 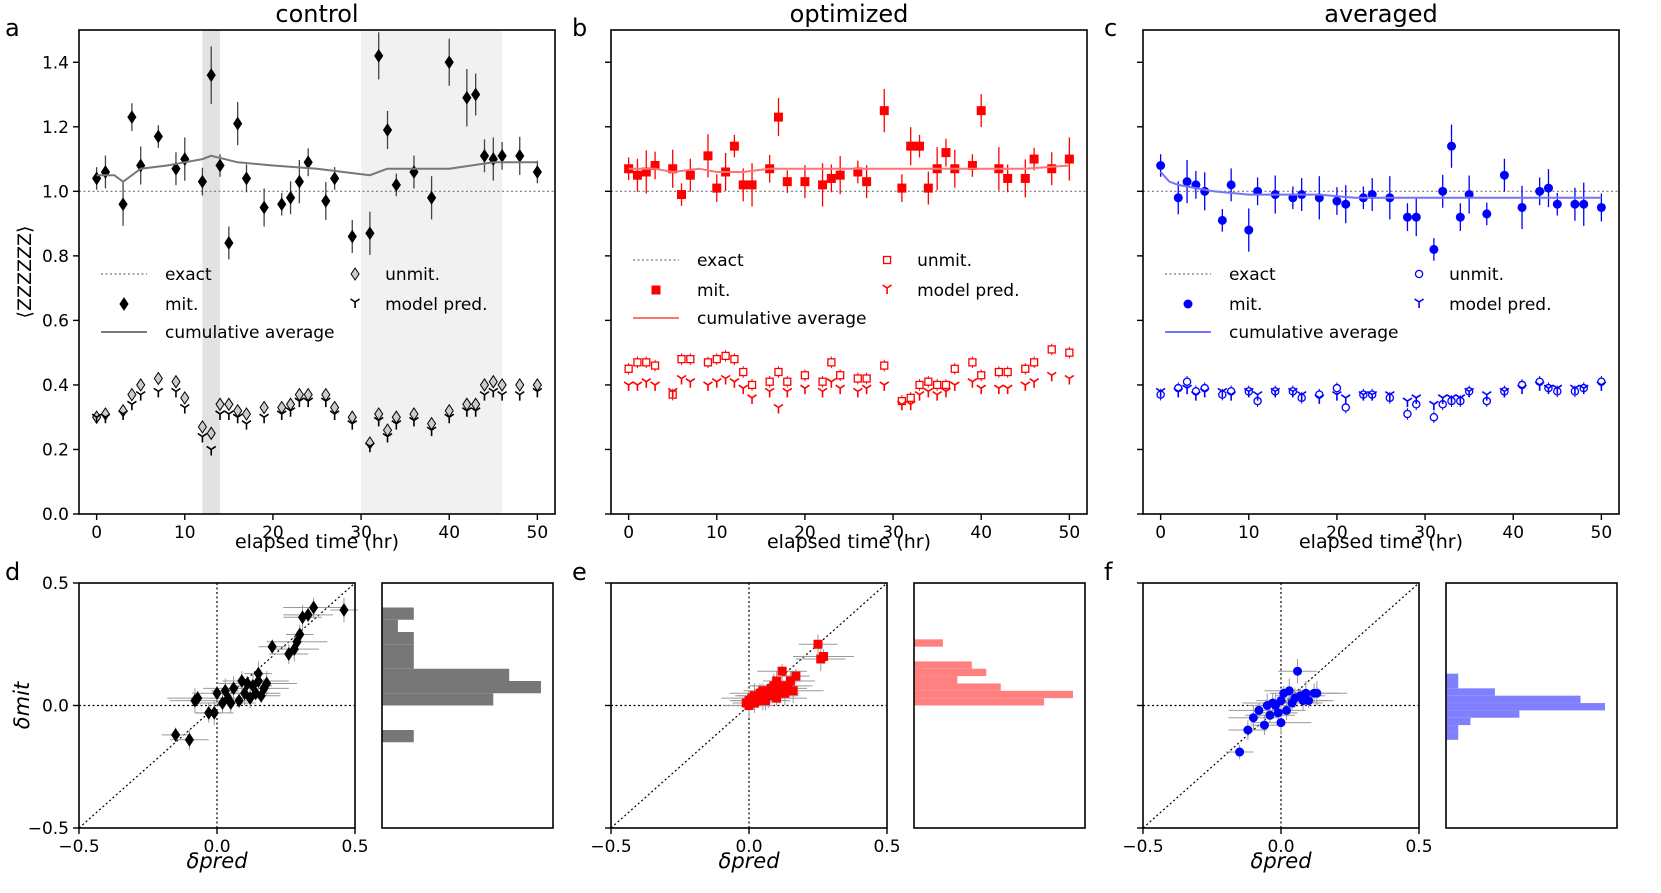 I want to click on x-tick-label: −0.5, so click(x=610, y=847).